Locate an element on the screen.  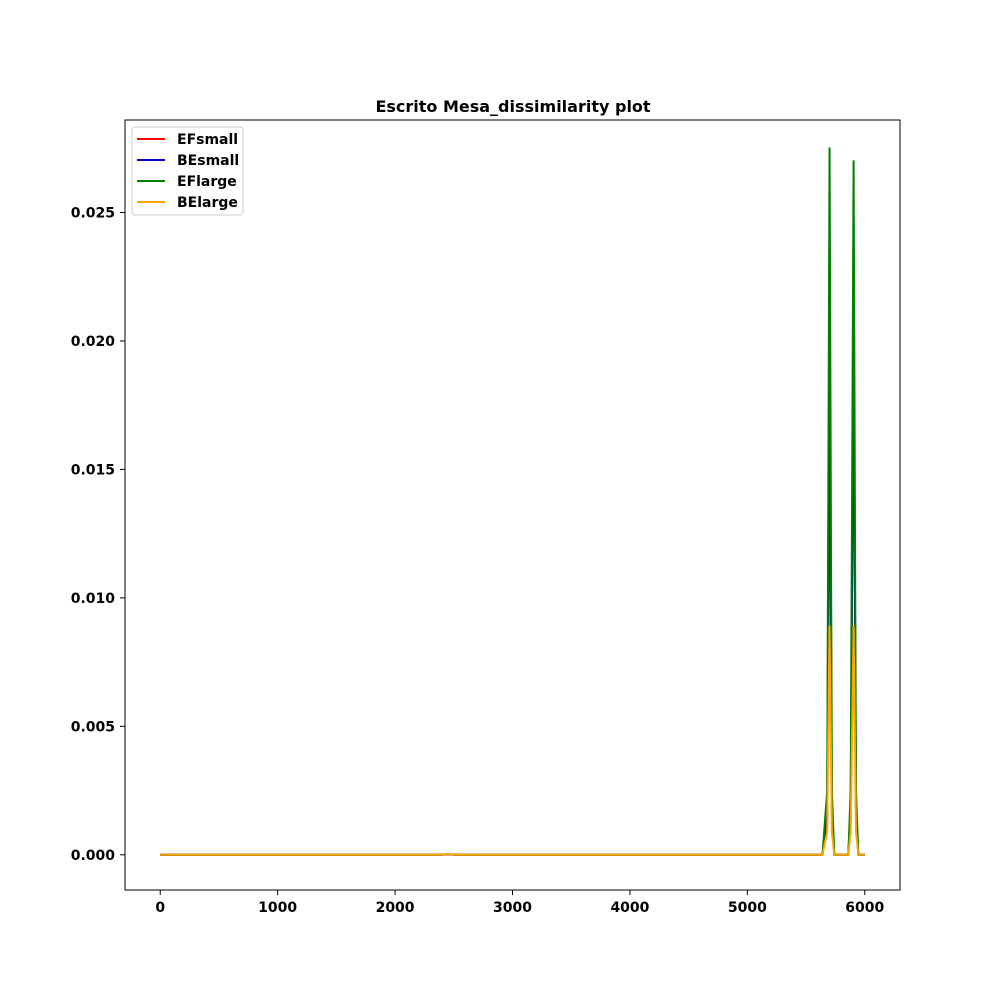
legend: EFsmall BEsmall EFlarge BElarge is located at coordinates (187, 171).